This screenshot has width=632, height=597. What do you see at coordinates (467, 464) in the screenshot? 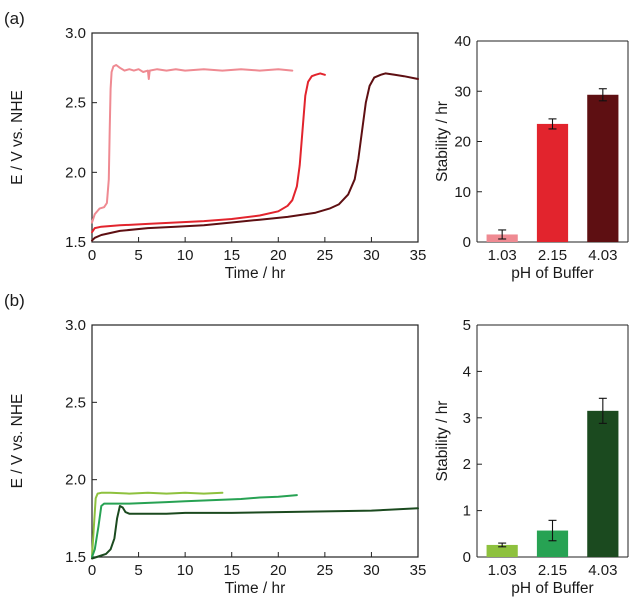
I see `chart-4-y-tick-label: 2` at bounding box center [467, 464].